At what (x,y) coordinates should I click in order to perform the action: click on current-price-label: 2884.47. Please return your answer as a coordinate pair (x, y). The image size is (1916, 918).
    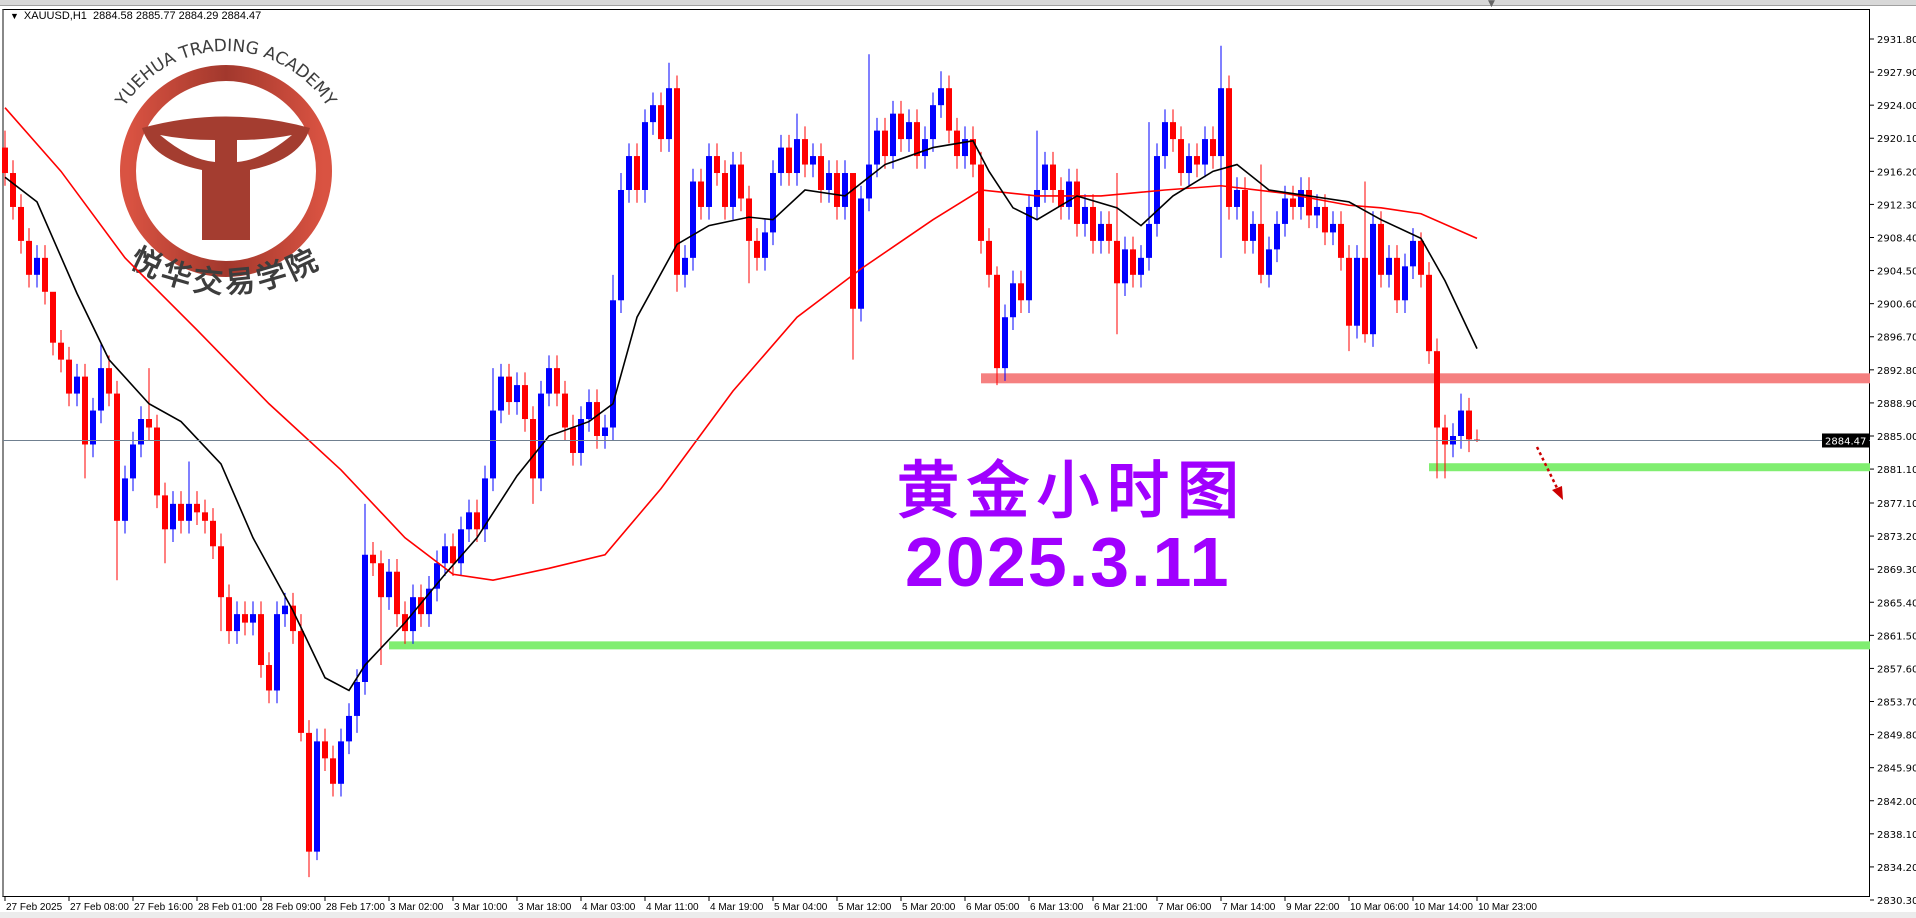
    Looking at the image, I should click on (1845, 441).